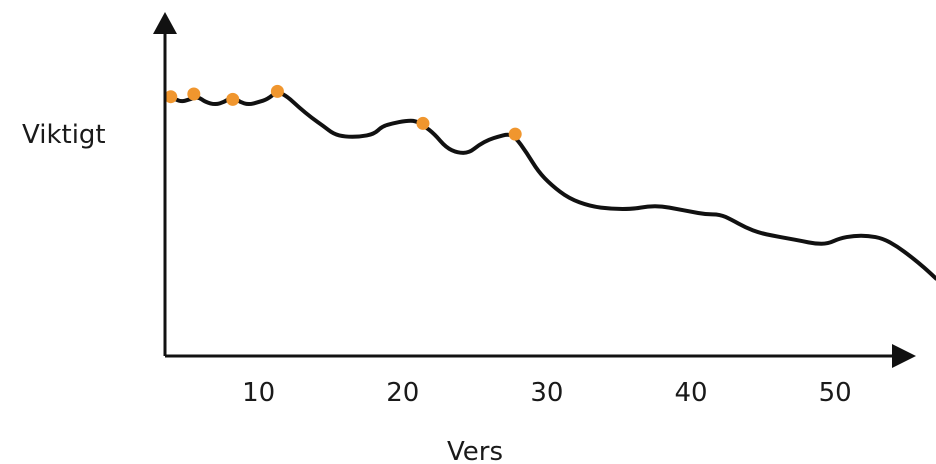 This screenshot has height=464, width=936. What do you see at coordinates (165, 184) in the screenshot?
I see `y-axis` at bounding box center [165, 184].